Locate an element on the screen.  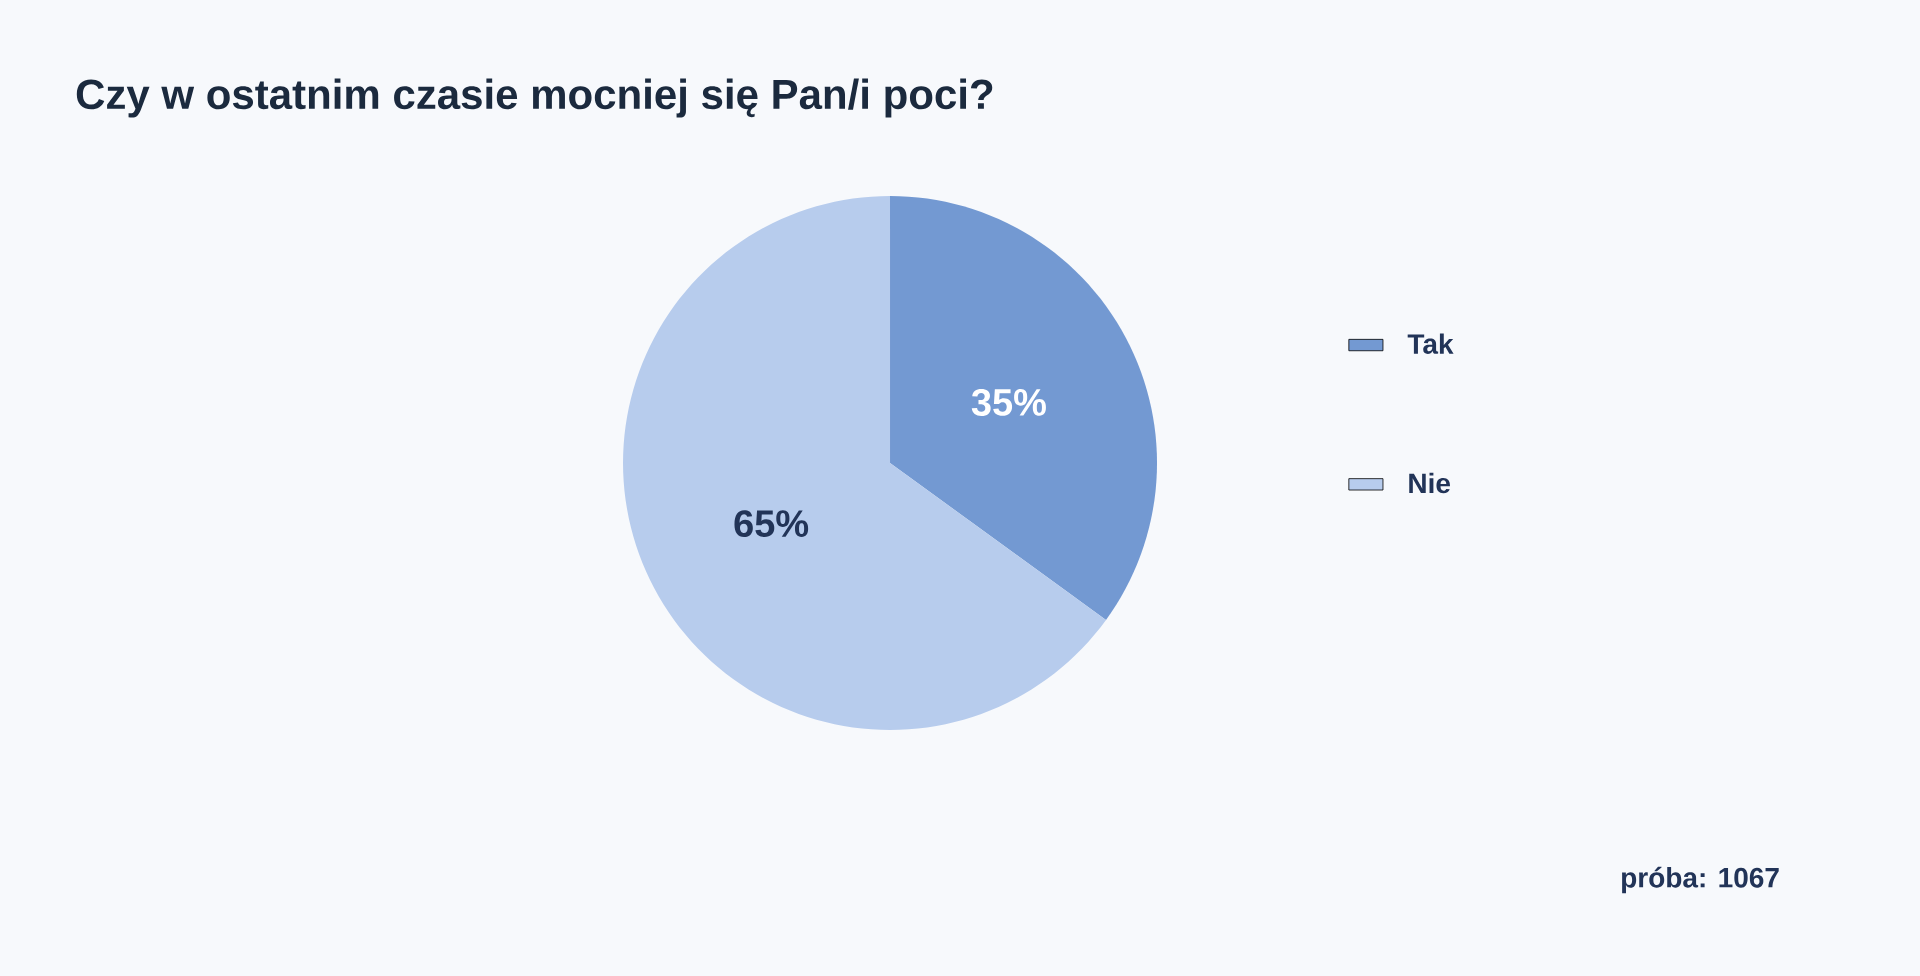
text: próba: 1067 is located at coordinates (1700, 880).